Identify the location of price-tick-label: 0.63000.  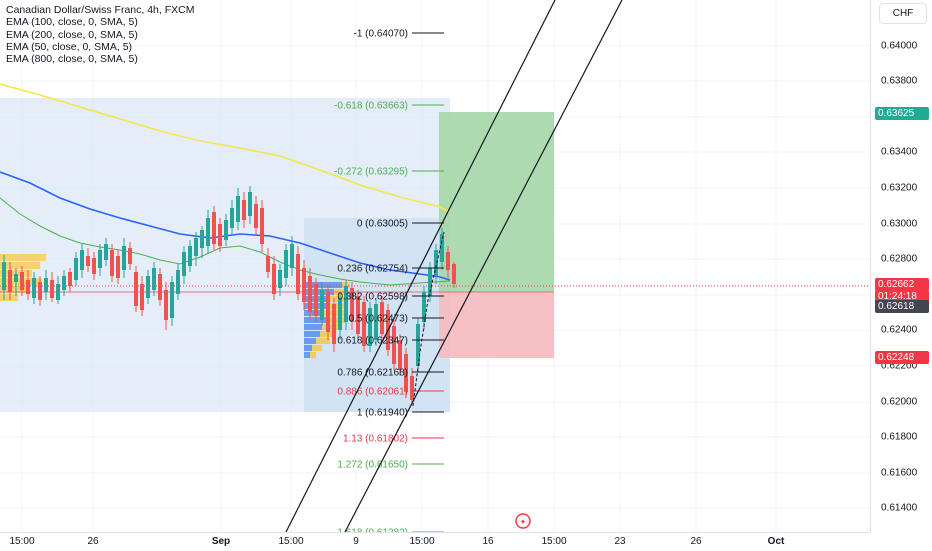
(899, 224).